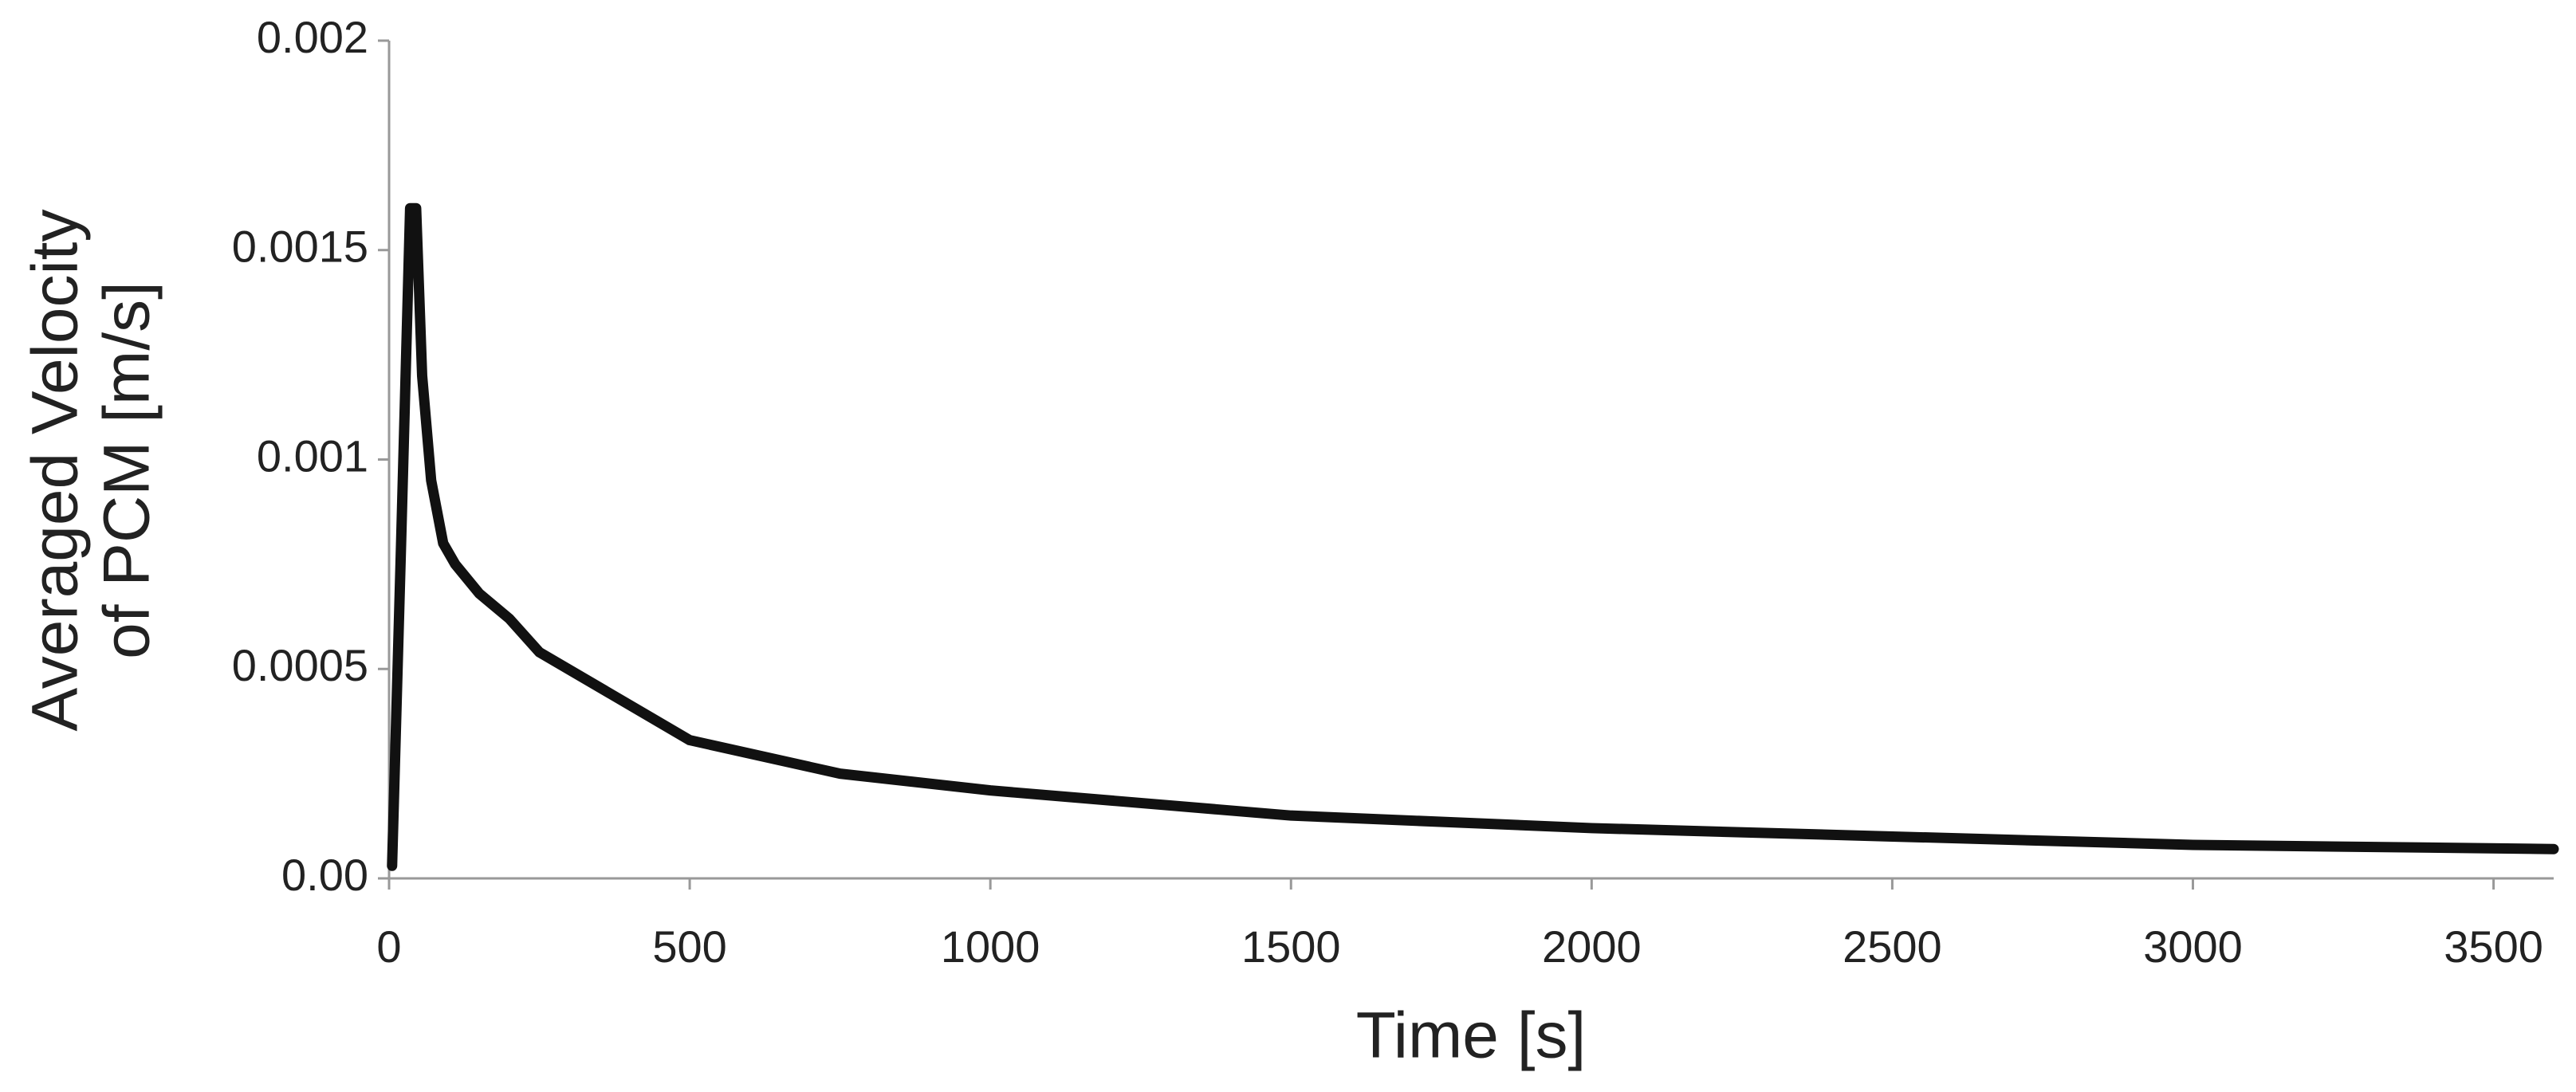 The image size is (2576, 1092). What do you see at coordinates (1592, 946) in the screenshot?
I see `x-tick-label: 2000` at bounding box center [1592, 946].